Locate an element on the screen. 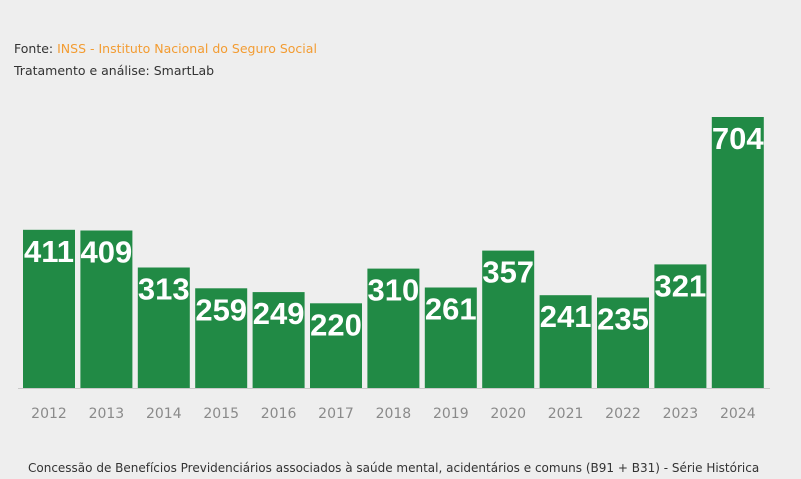 This screenshot has height=479, width=801. bar-2015 is located at coordinates (221, 338).